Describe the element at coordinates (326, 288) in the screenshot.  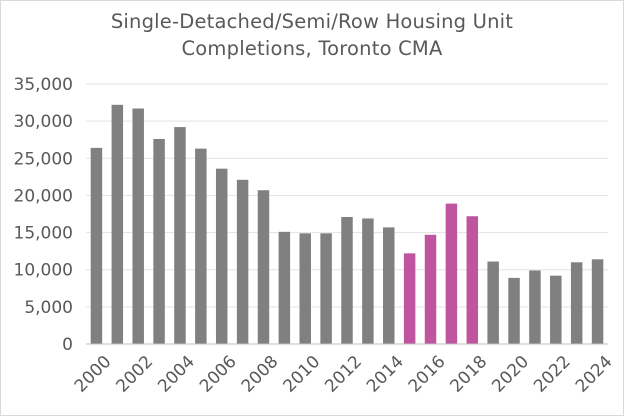
I see `bar-2011` at that location.